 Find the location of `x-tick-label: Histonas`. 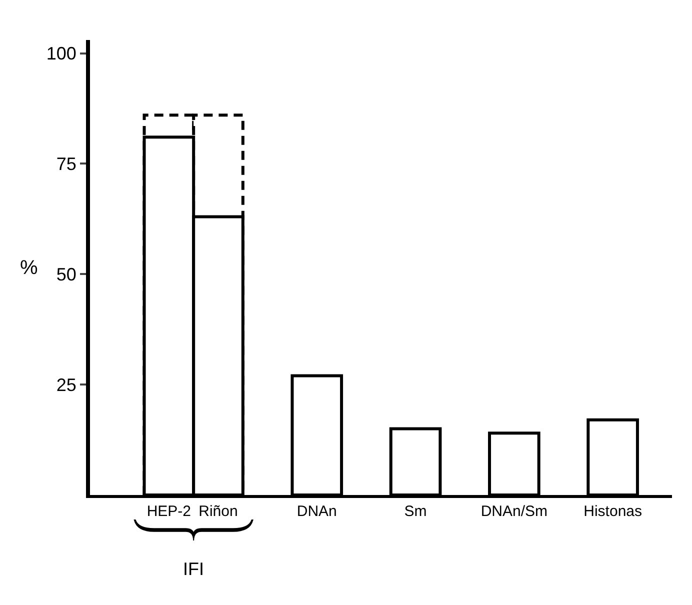

x-tick-label: Histonas is located at coordinates (613, 511).